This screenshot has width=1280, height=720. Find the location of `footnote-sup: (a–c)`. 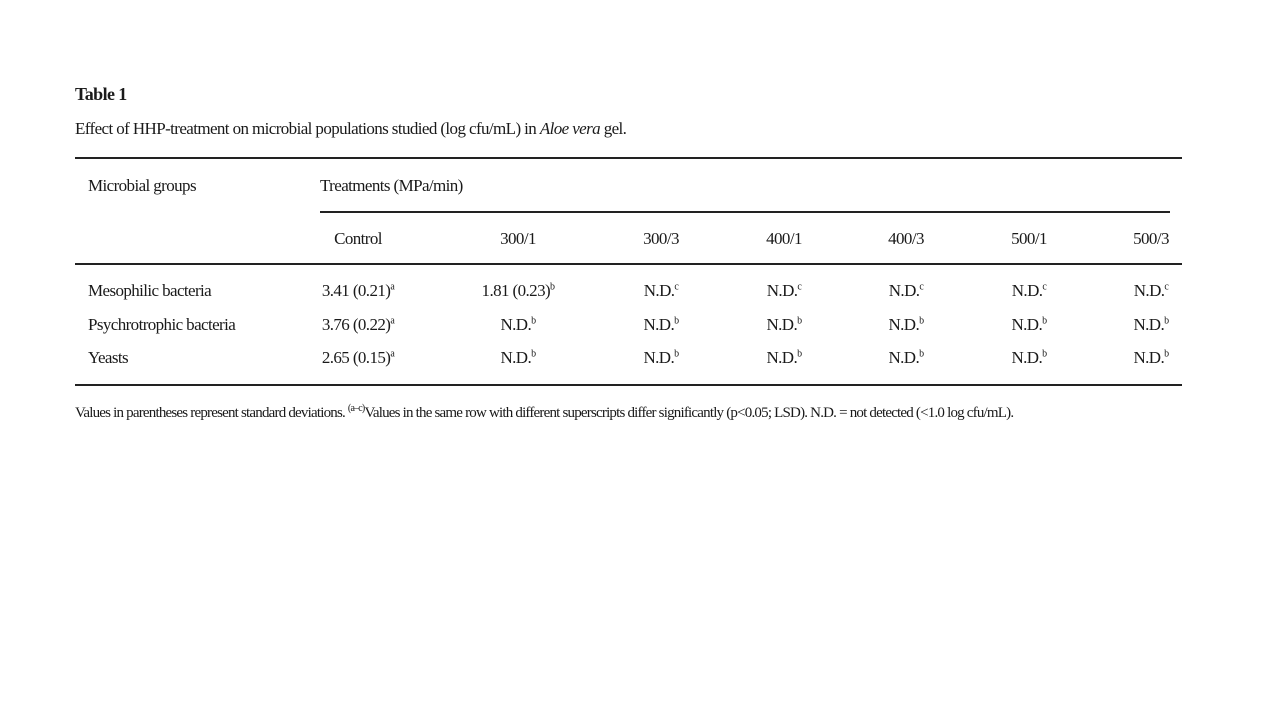

footnote-sup: (a–c) is located at coordinates (356, 408).